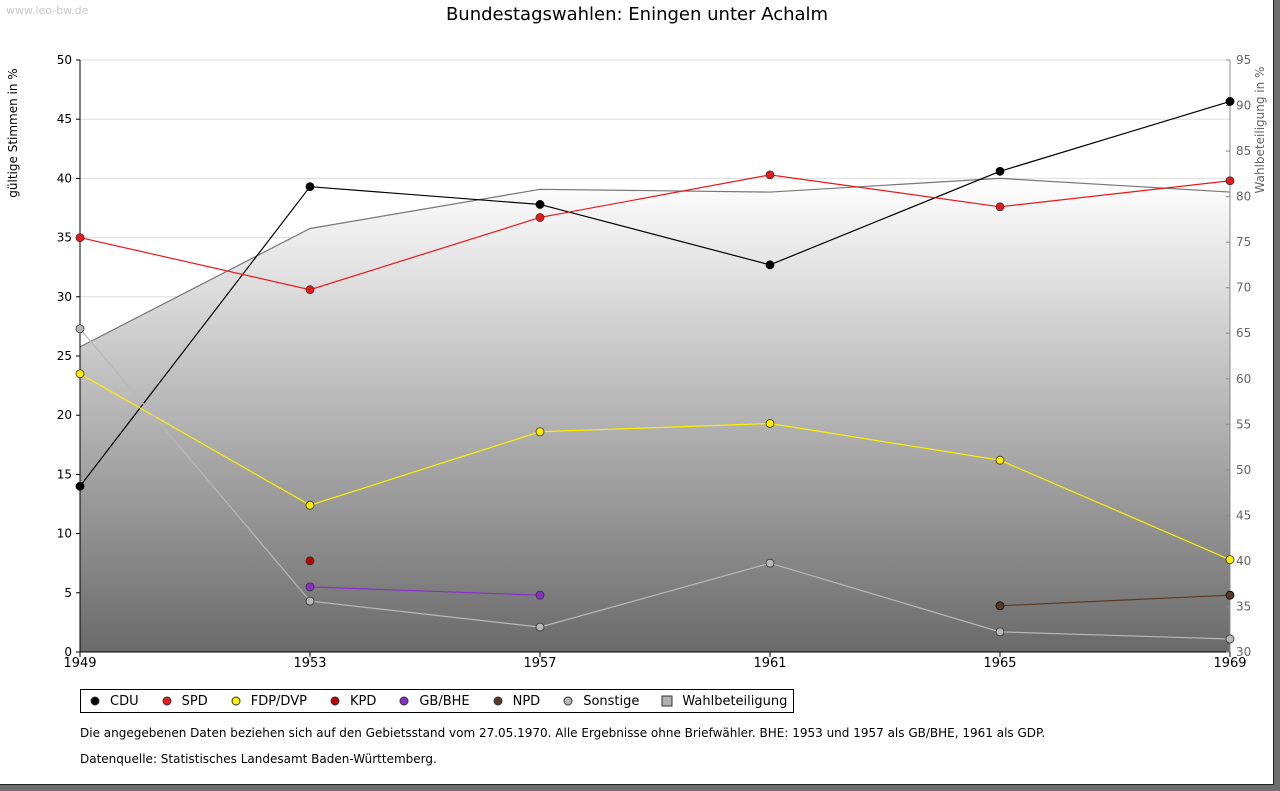 Image resolution: width=1280 pixels, height=791 pixels. I want to click on y-tick-label: 40, so click(64, 178).